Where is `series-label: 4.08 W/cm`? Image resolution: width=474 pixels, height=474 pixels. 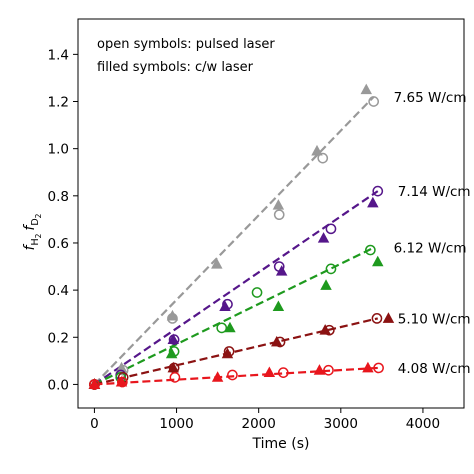 series-label: 4.08 W/cm is located at coordinates (434, 369).